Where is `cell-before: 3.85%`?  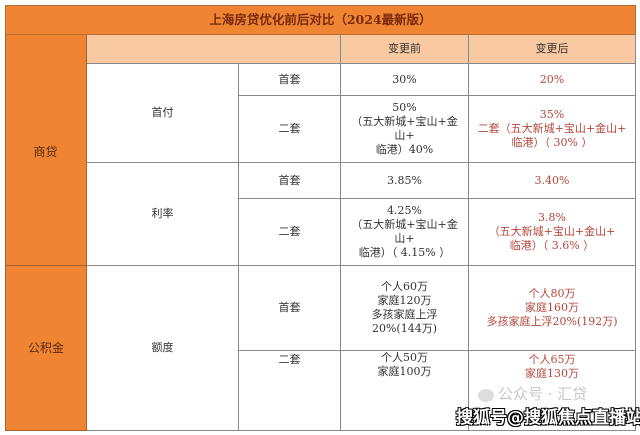
cell-before: 3.85% is located at coordinates (404, 180).